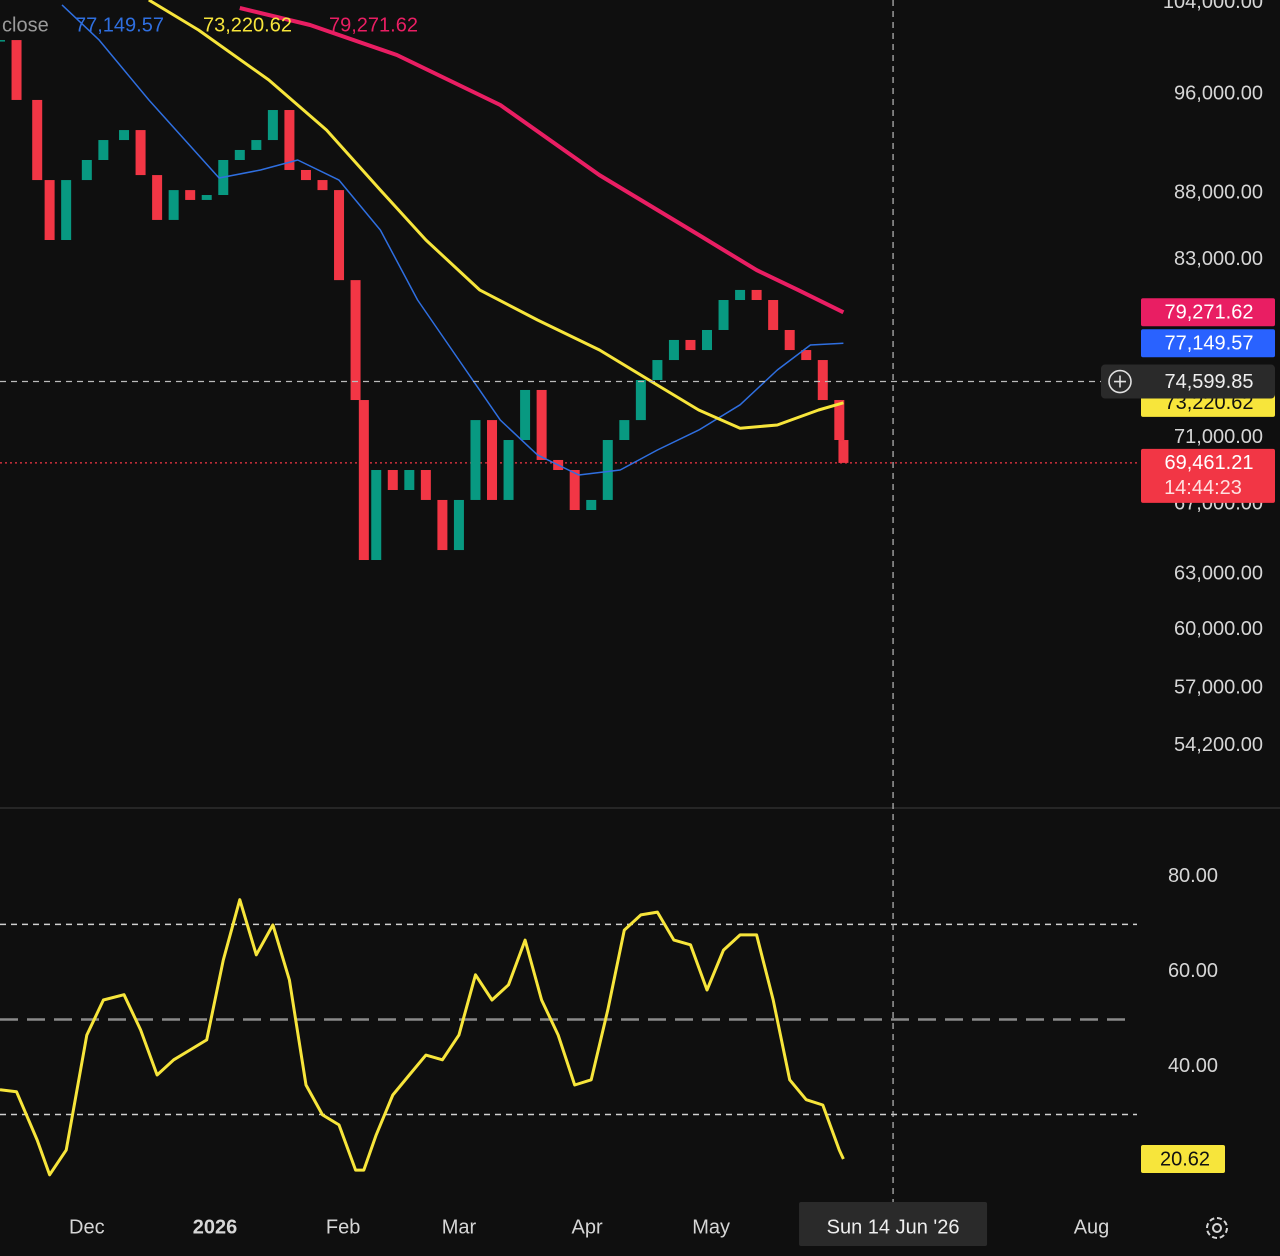  What do you see at coordinates (1218, 688) in the screenshot?
I see `y-tick-label: 57,000.00` at bounding box center [1218, 688].